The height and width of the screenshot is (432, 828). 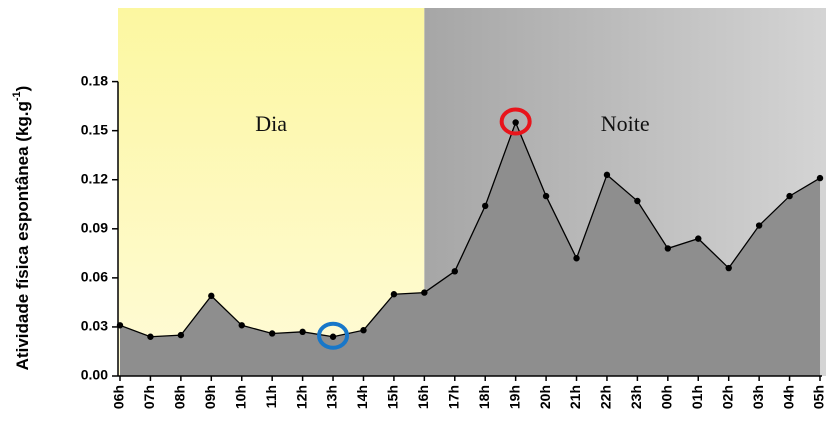 I want to click on x-tick-label: 22h, so click(x=606, y=397).